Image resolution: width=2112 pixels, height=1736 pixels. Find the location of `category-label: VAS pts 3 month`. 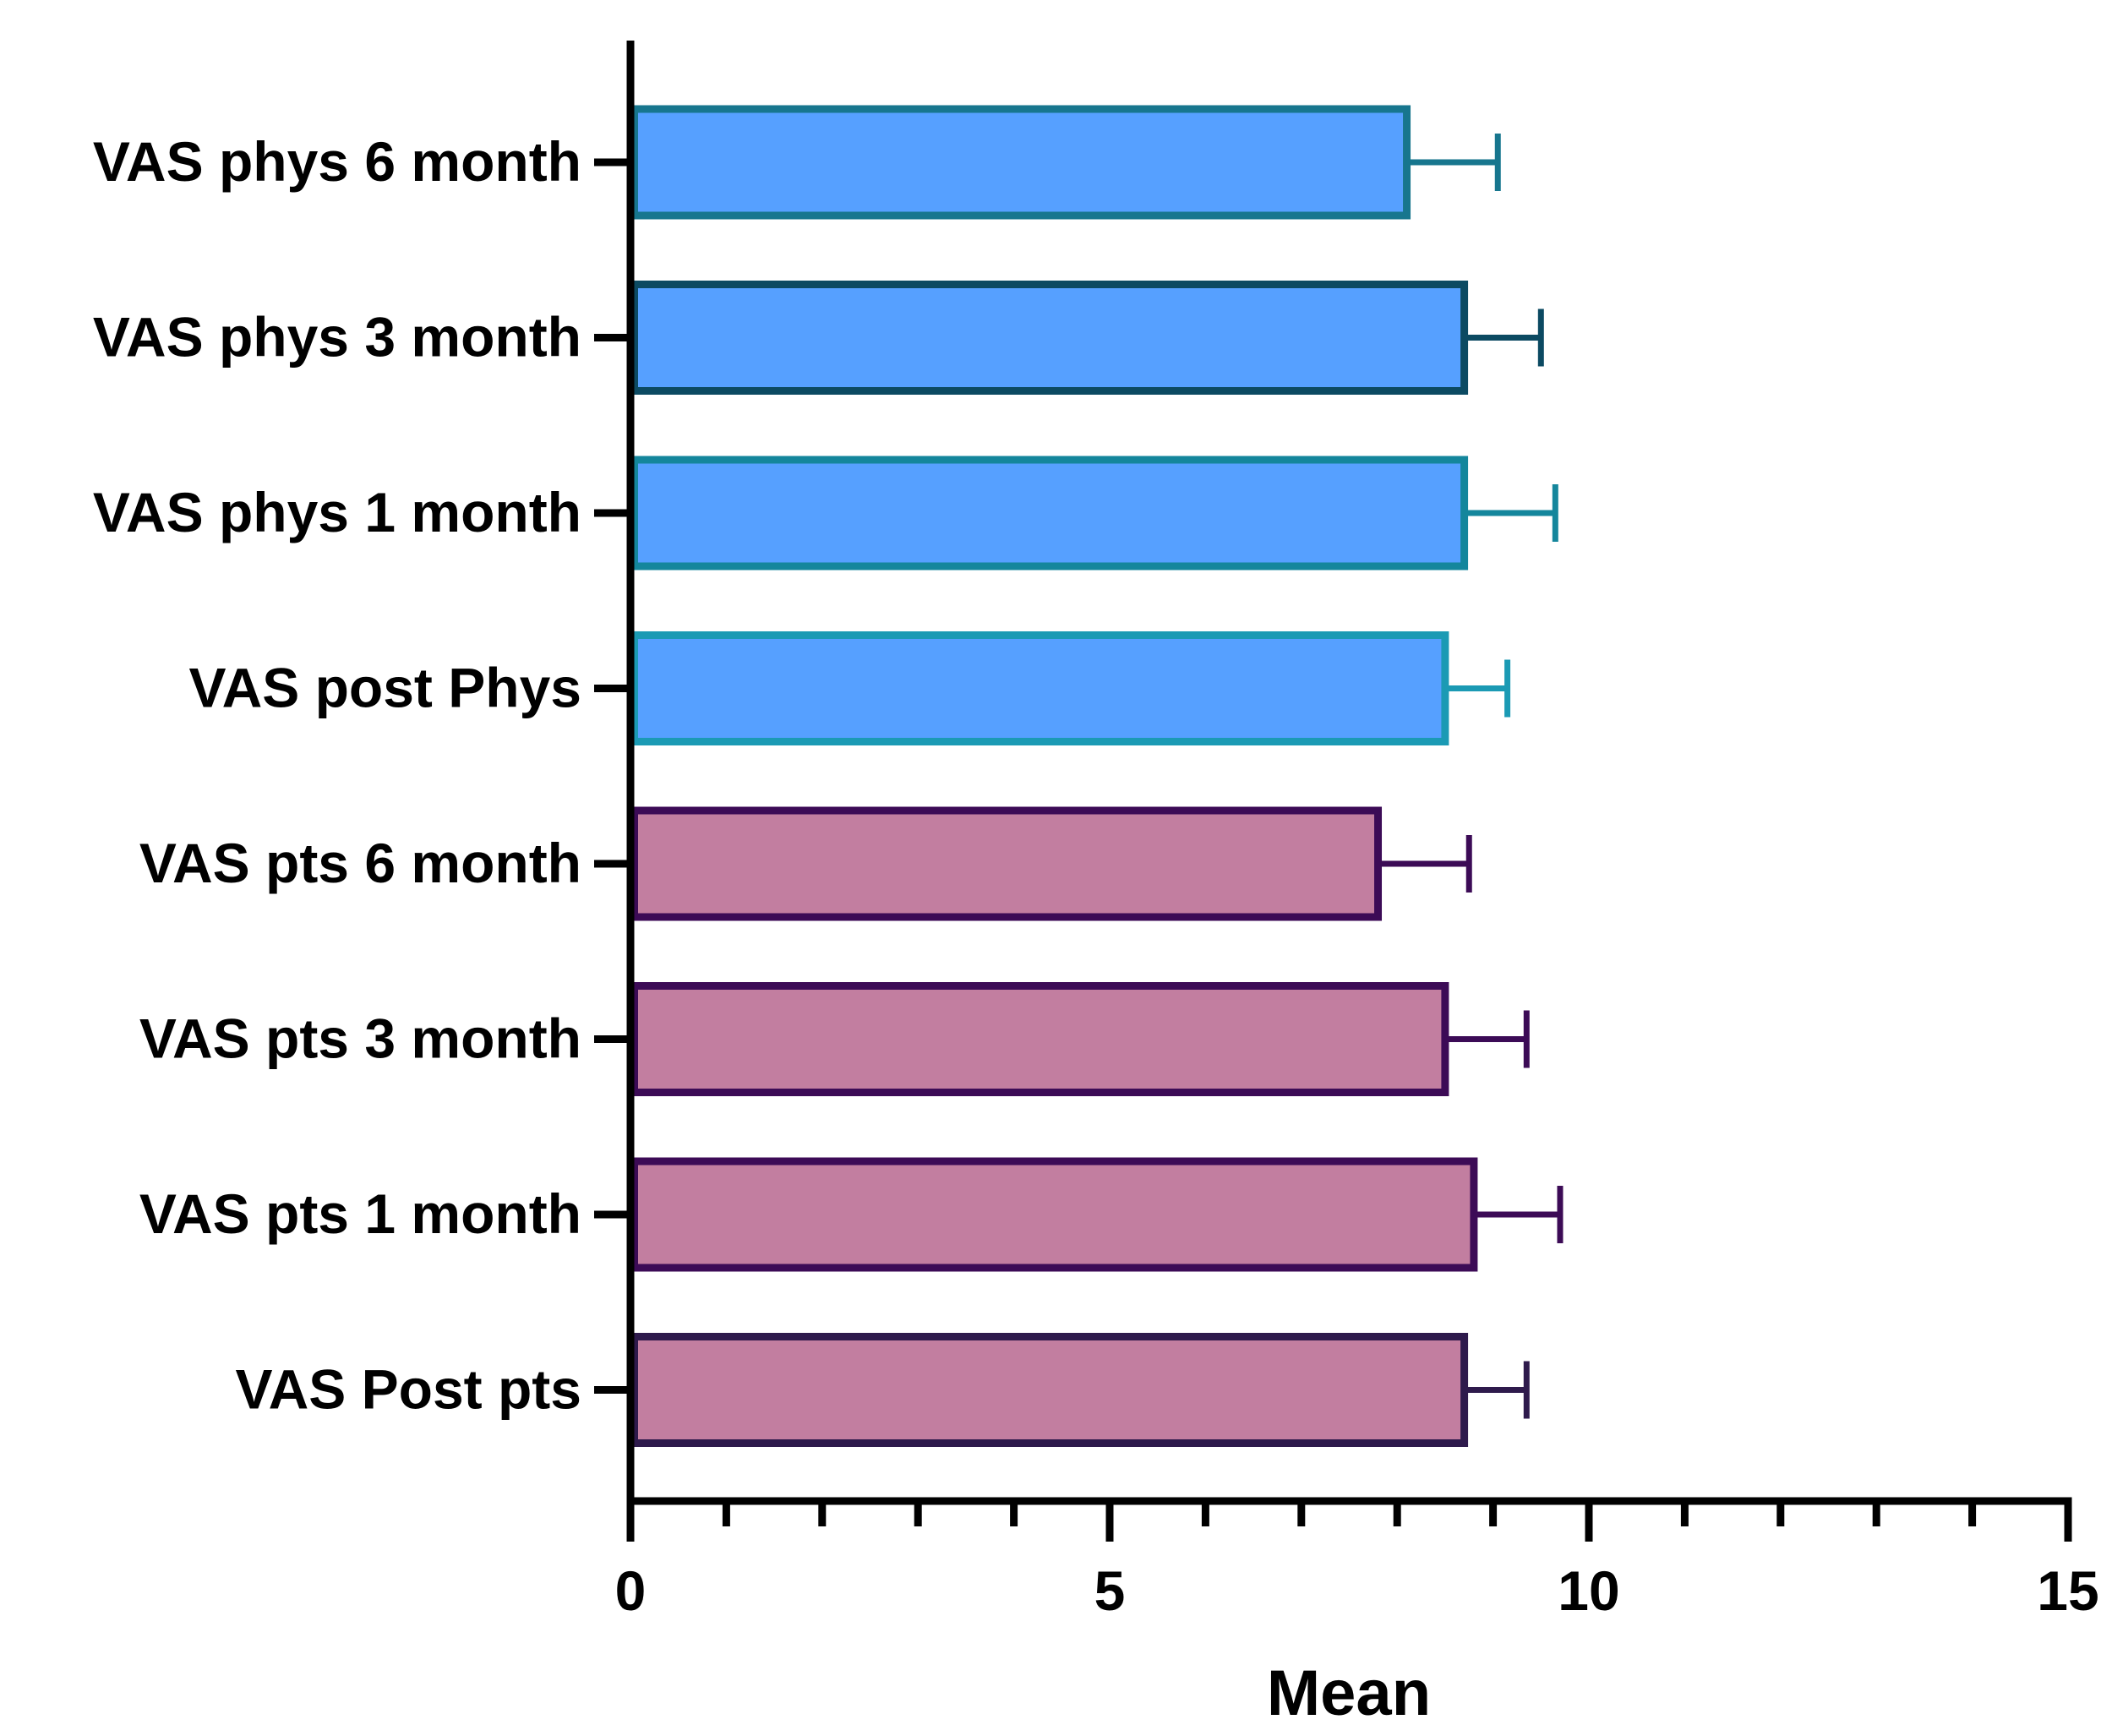

category-label: VAS pts 3 month is located at coordinates (360, 1038).